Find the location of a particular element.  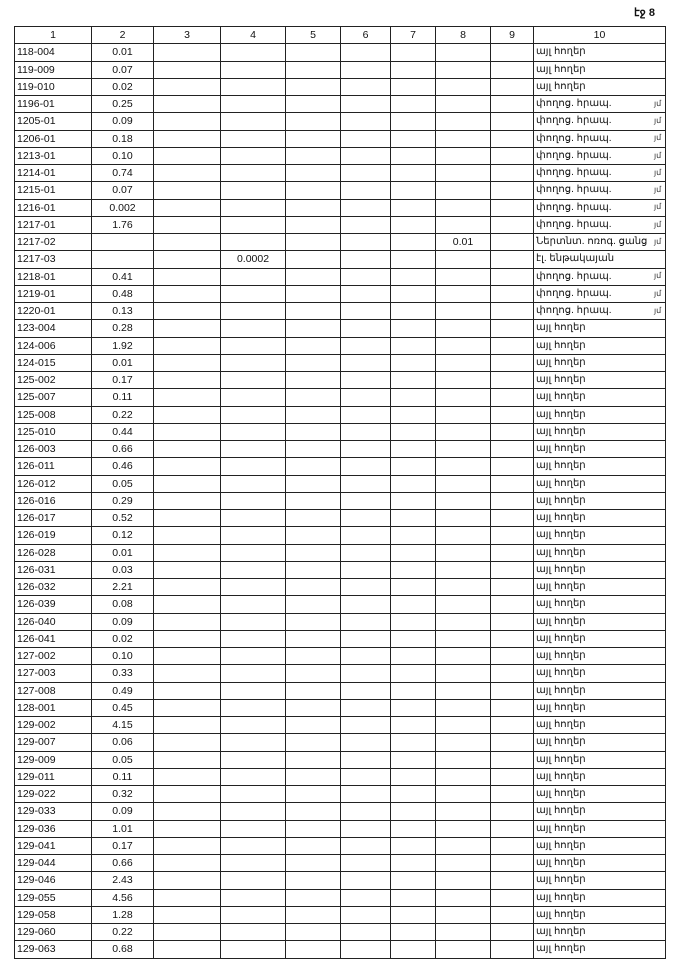

margin-mark: յմ is located at coordinates (658, 103).